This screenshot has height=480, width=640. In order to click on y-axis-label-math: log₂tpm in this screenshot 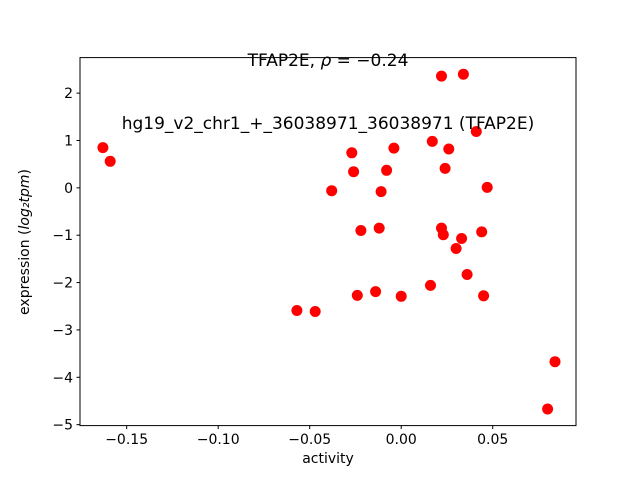, I will do `click(25, 202)`.